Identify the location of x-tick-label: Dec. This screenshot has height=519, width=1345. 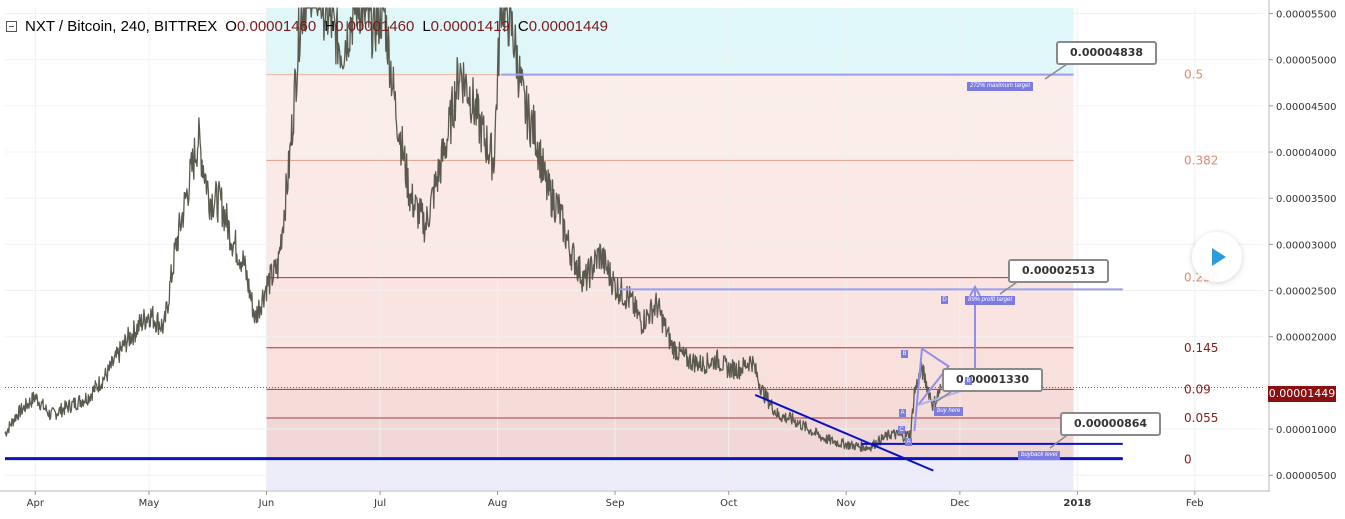
(959, 503).